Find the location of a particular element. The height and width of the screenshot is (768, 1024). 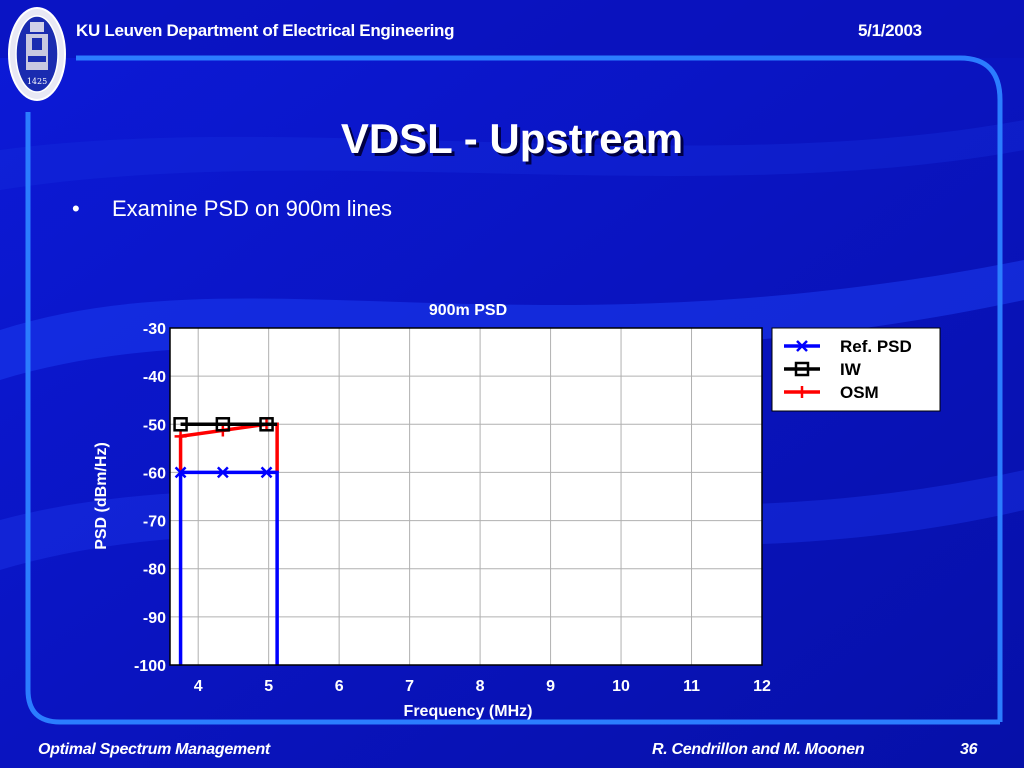

x-tick-labels: 4 5 6 7 8 9 10 11 12 is located at coordinates (482, 686).